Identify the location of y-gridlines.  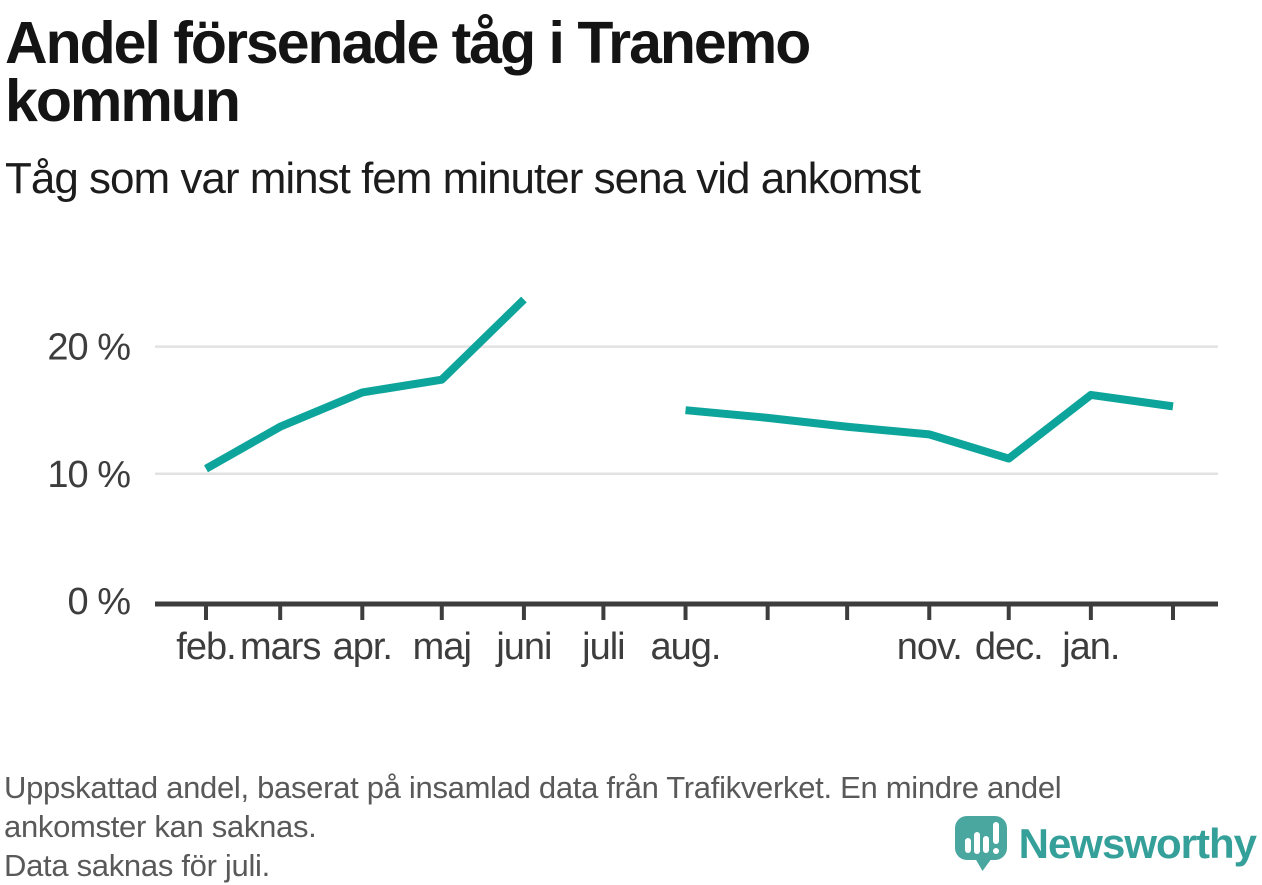
(686, 410).